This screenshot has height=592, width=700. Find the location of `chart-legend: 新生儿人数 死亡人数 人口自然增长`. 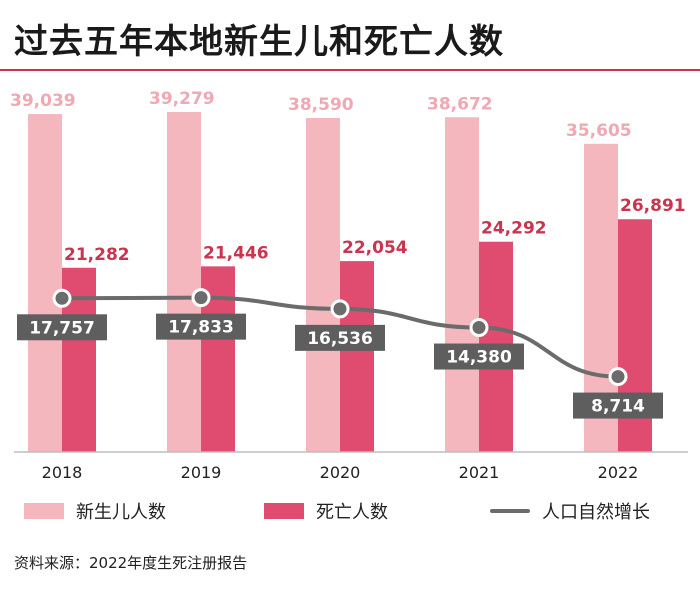

chart-legend: 新生儿人数 死亡人数 人口自然增长 is located at coordinates (350, 511).